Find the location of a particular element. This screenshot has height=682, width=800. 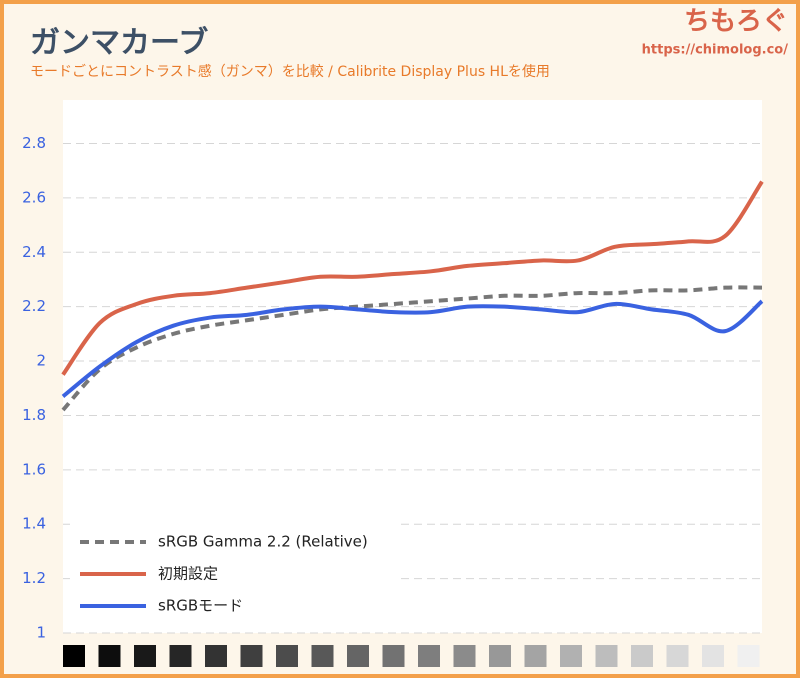

y-tick-label: 2 is located at coordinates (41, 361).